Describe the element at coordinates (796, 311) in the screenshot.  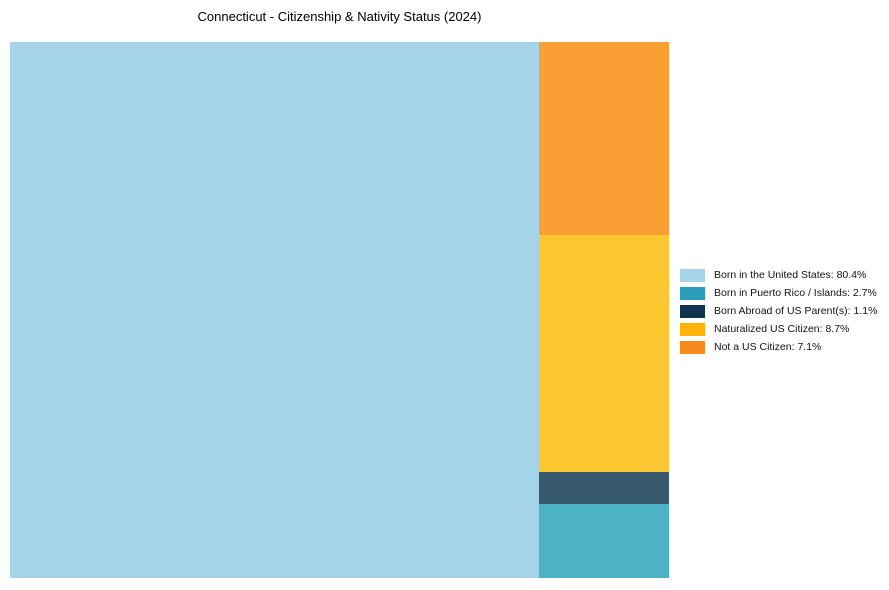
I see `legend-label: Born Abroad of US Parent(s): 1.1%` at that location.